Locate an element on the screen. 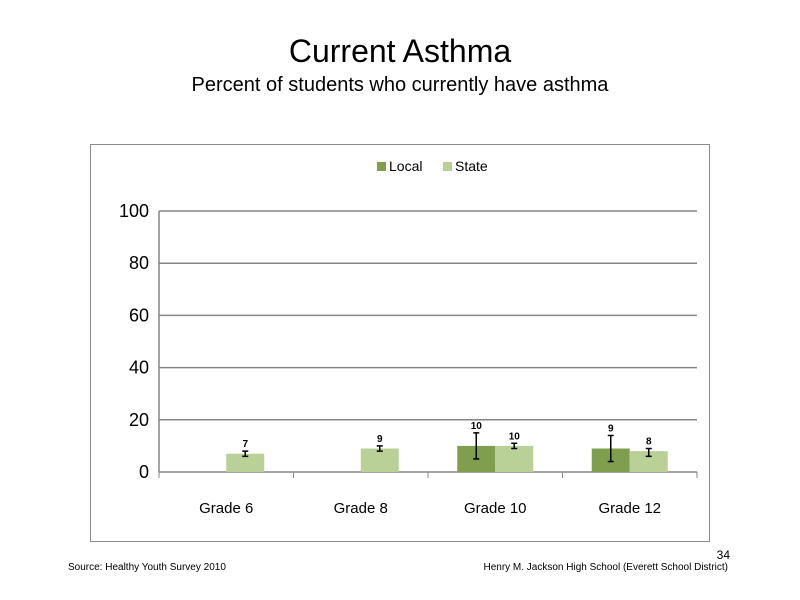 The image size is (800, 600). y-tick-label: 100 is located at coordinates (134, 211).